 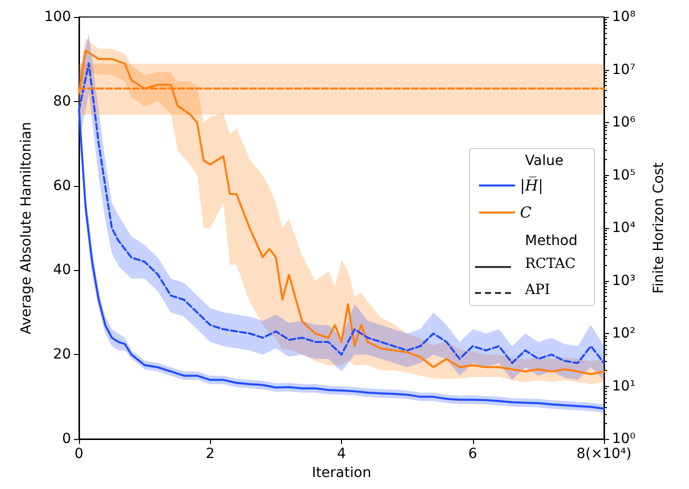 I want to click on y-tick-label: 20, so click(x=62, y=354).